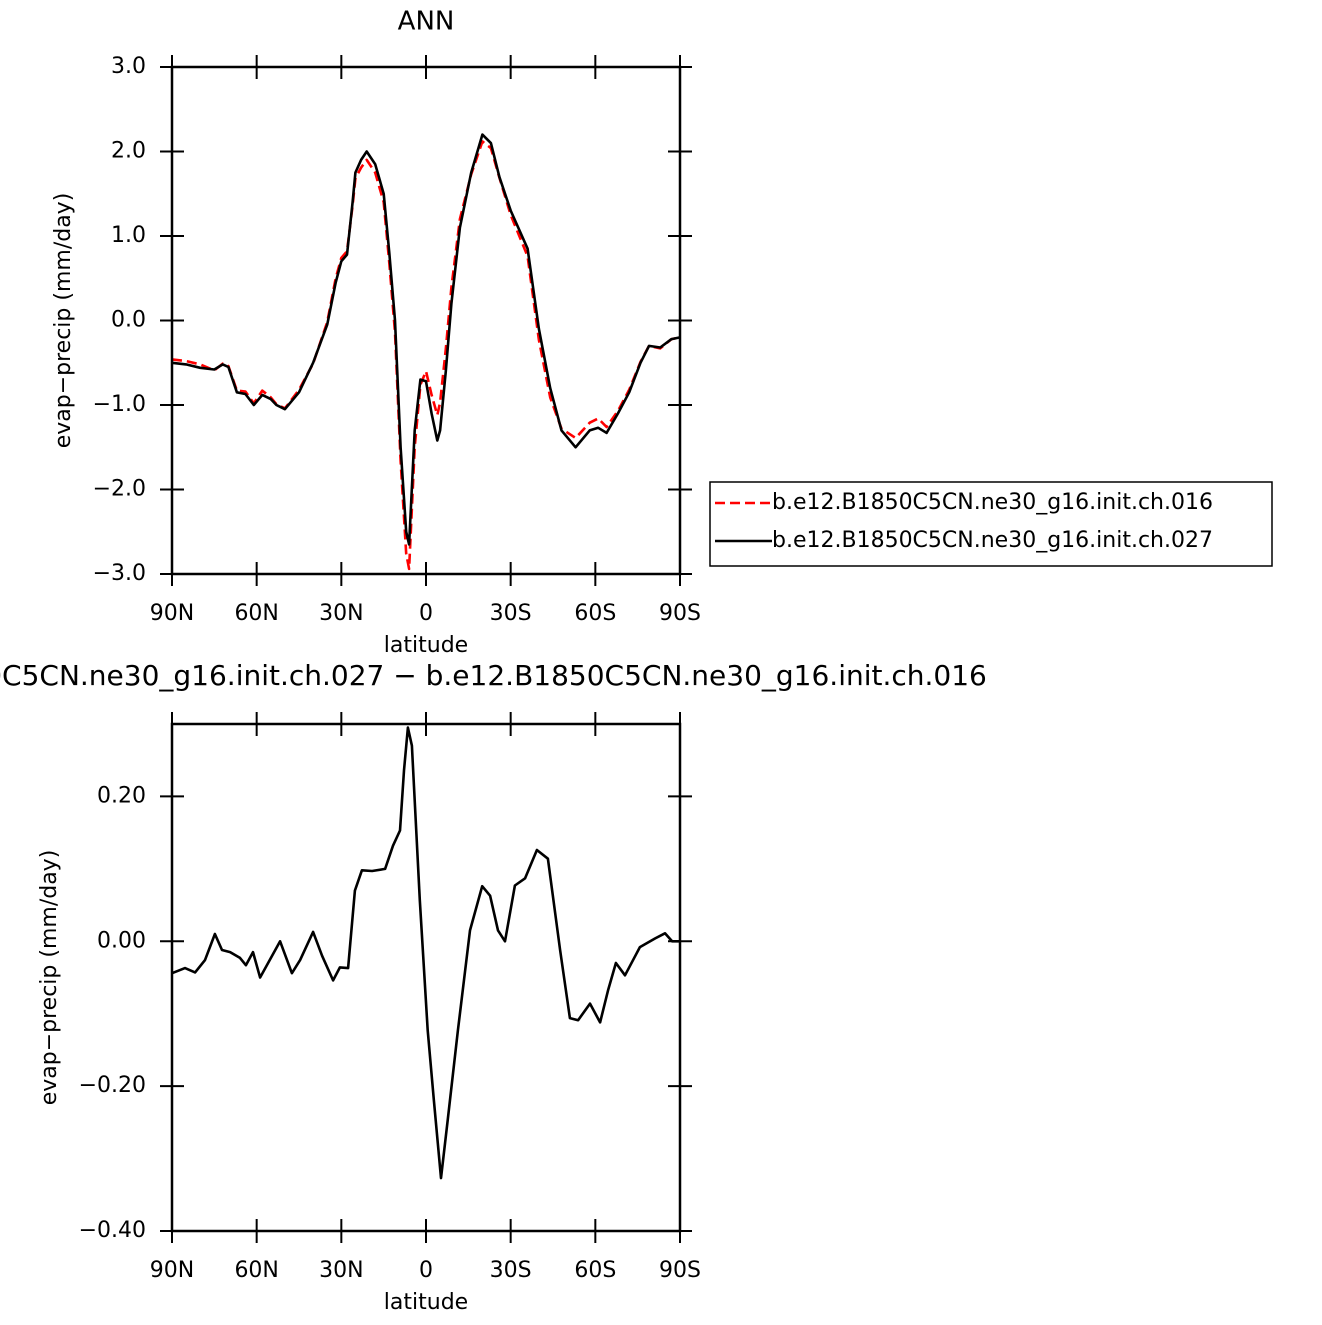  I want to click on y-tick-label: 3.0, so click(128, 66).